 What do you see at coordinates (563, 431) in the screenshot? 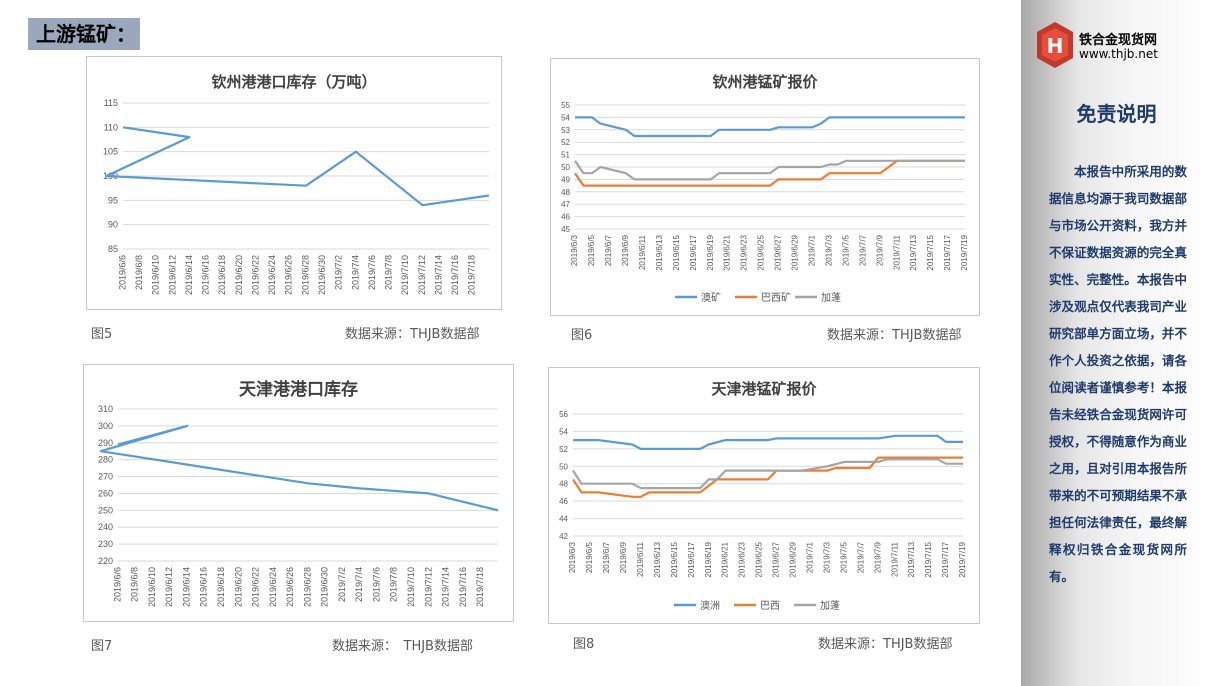
I see `y-tick-label: 54` at bounding box center [563, 431].